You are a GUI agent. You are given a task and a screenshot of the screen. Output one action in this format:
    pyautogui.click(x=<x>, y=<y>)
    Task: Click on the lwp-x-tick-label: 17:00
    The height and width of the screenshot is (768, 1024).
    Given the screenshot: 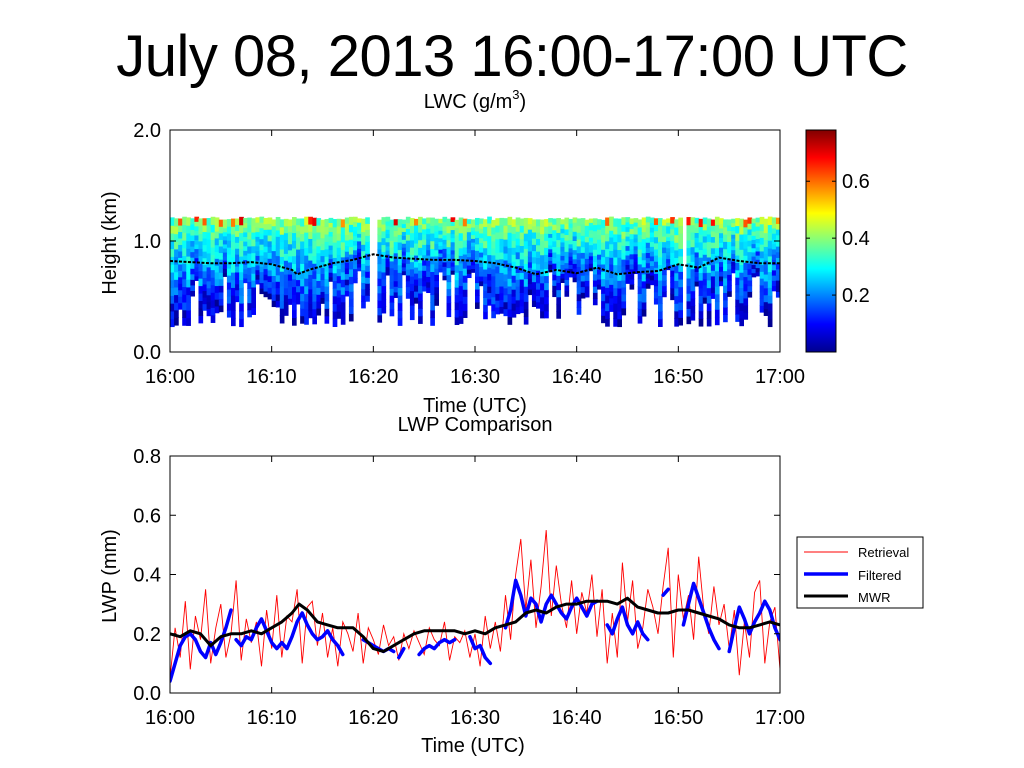 What is the action you would take?
    pyautogui.click(x=780, y=718)
    